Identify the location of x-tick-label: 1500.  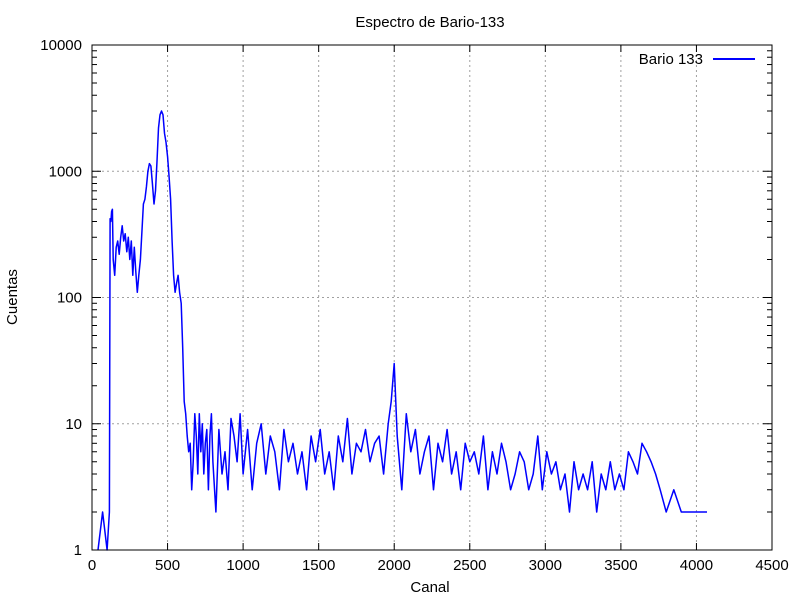
(318, 565).